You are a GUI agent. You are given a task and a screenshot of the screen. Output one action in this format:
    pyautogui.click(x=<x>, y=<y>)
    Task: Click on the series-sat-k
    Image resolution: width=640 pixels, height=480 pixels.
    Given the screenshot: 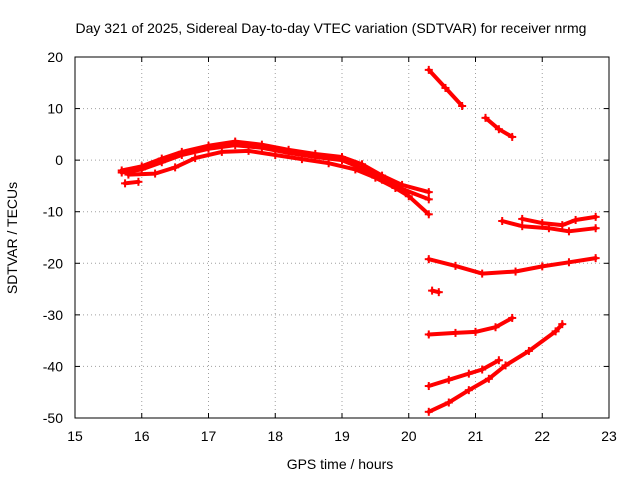 What is the action you would take?
    pyautogui.click(x=559, y=221)
    